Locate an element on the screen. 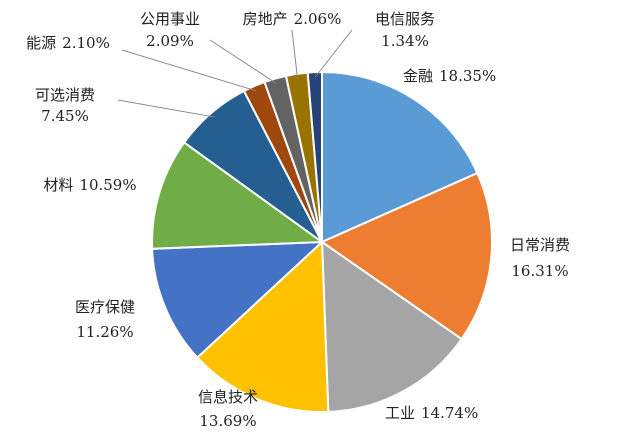 Image resolution: width=640 pixels, height=437 pixels. value-label: 16.31% is located at coordinates (539, 271).